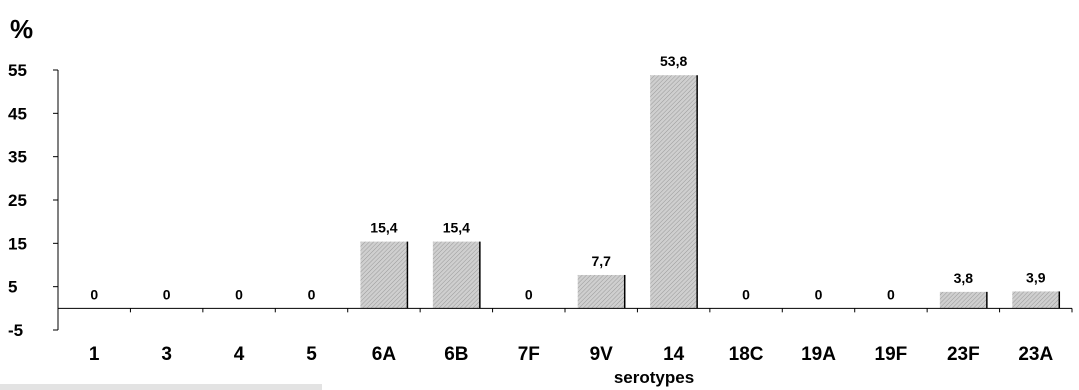 The width and height of the screenshot is (1079, 390). I want to click on x-tick-label: 3, so click(166, 354).